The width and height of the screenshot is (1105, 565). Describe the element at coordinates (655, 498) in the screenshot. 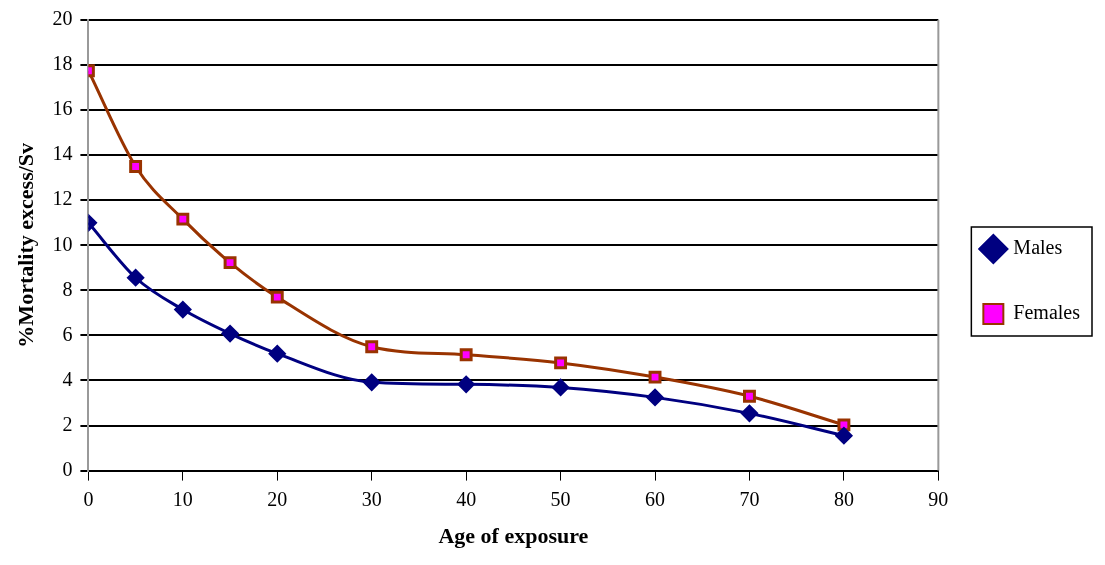

I see `x-tick-label: 60` at that location.